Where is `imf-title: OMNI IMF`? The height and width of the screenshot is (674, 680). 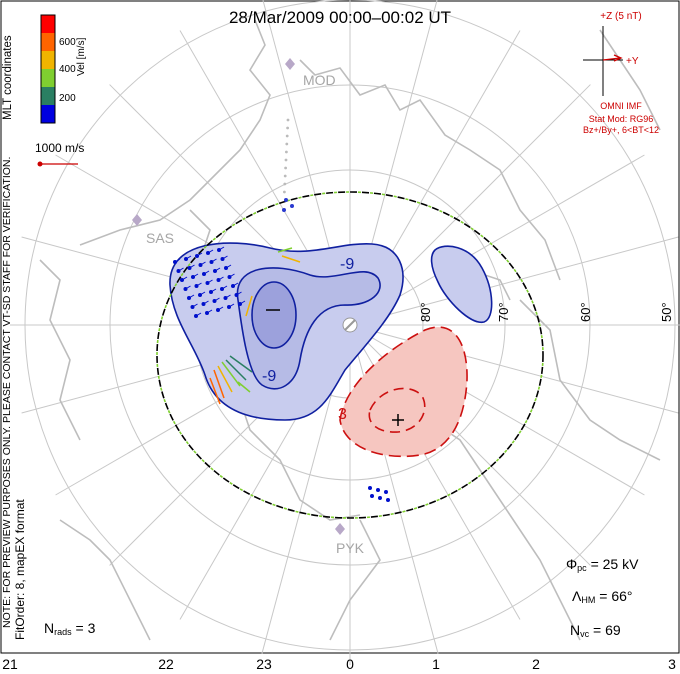
imf-title: OMNI IMF is located at coordinates (621, 106).